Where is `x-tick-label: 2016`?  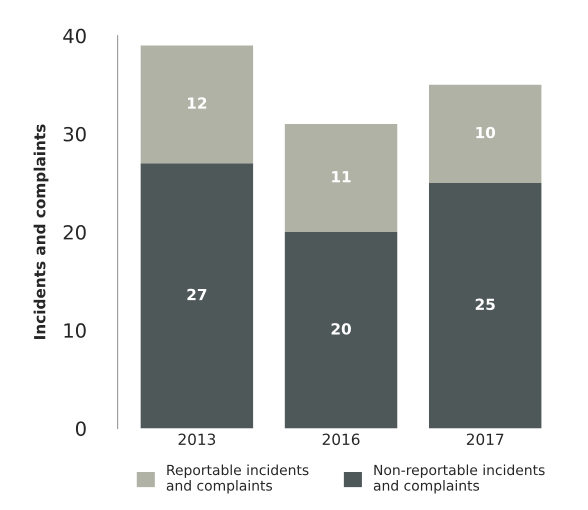
x-tick-label: 2016 is located at coordinates (341, 440).